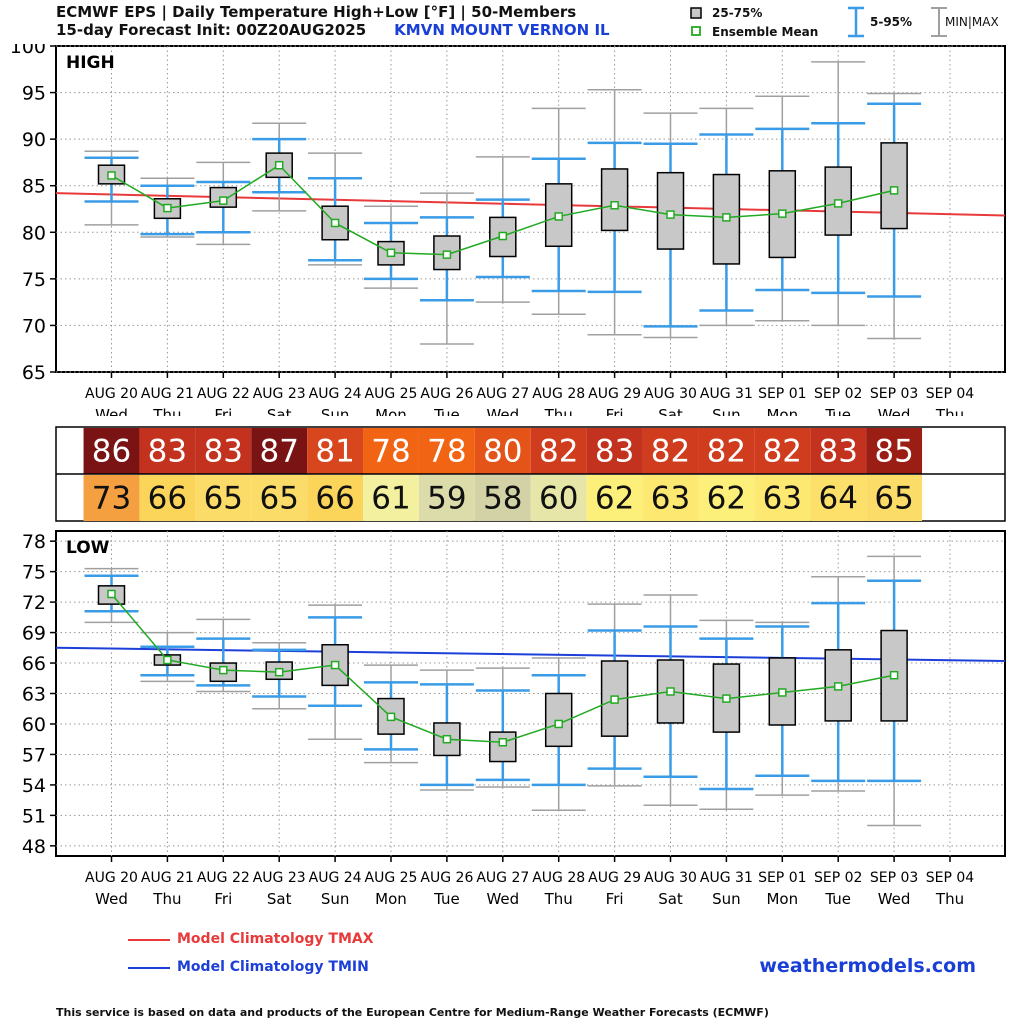 This screenshot has height=1024, width=1024. Describe the element at coordinates (391, 878) in the screenshot. I see `low-date-label: AUG 25` at that location.